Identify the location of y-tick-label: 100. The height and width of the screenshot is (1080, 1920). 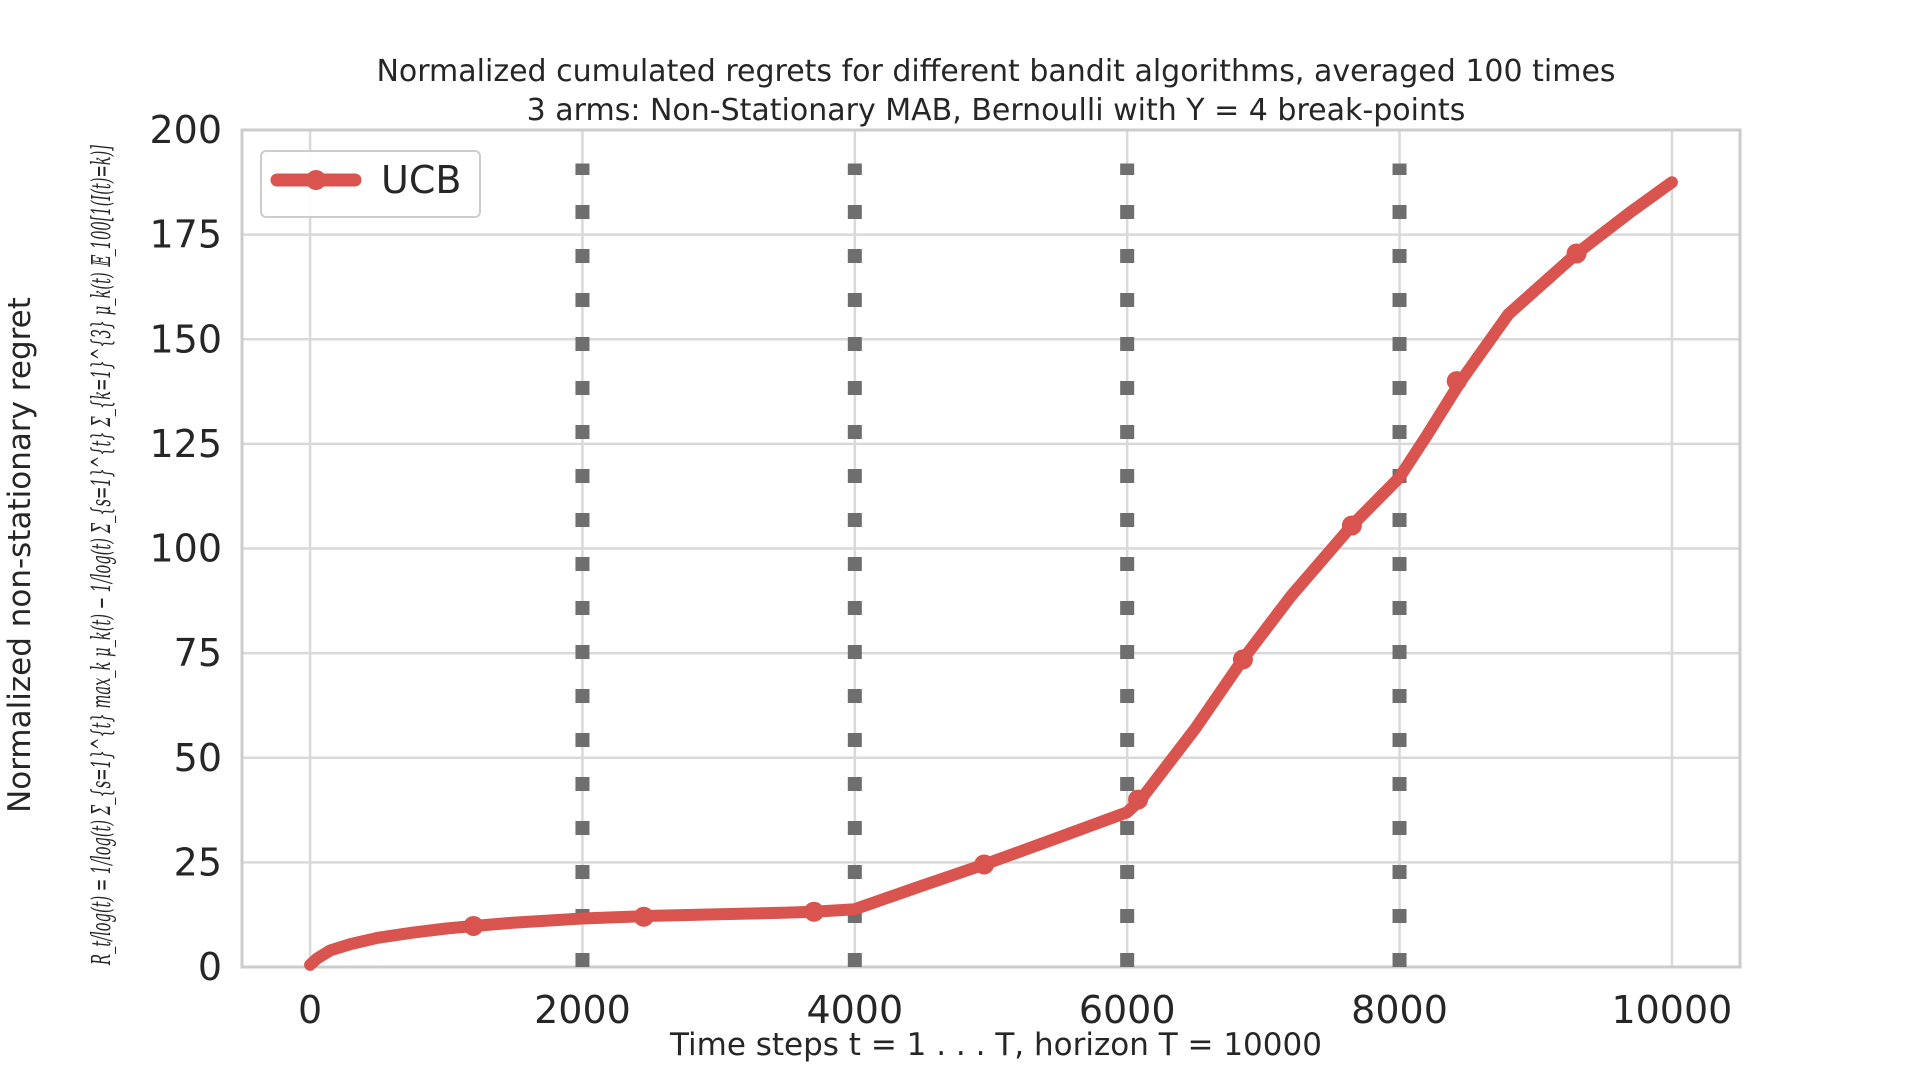
(185, 549).